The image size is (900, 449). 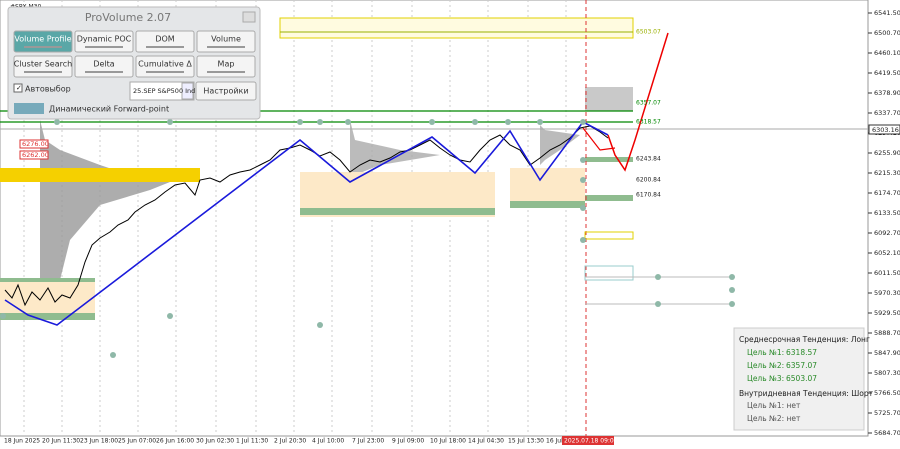 What do you see at coordinates (99, 441) in the screenshot?
I see `time-label: 23 Jun 18:00` at bounding box center [99, 441].